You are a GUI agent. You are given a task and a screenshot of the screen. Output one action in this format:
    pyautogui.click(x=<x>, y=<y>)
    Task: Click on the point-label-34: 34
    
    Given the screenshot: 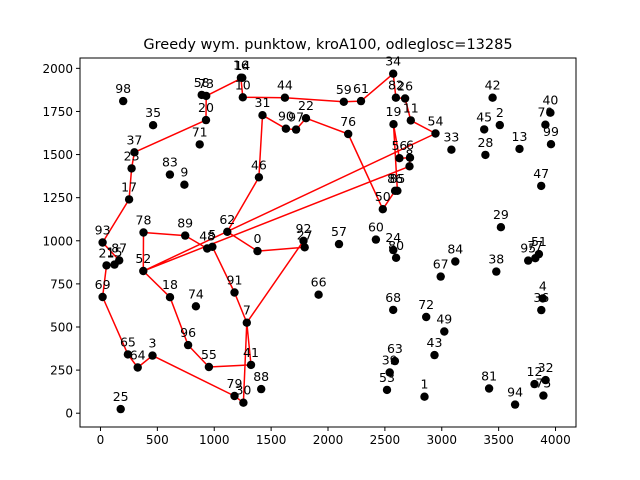 What is the action you would take?
    pyautogui.click(x=393, y=61)
    